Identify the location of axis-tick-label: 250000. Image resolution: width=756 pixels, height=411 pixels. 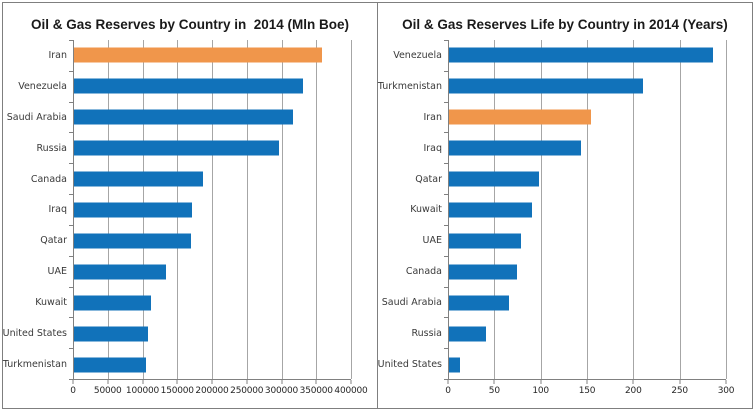
(247, 391).